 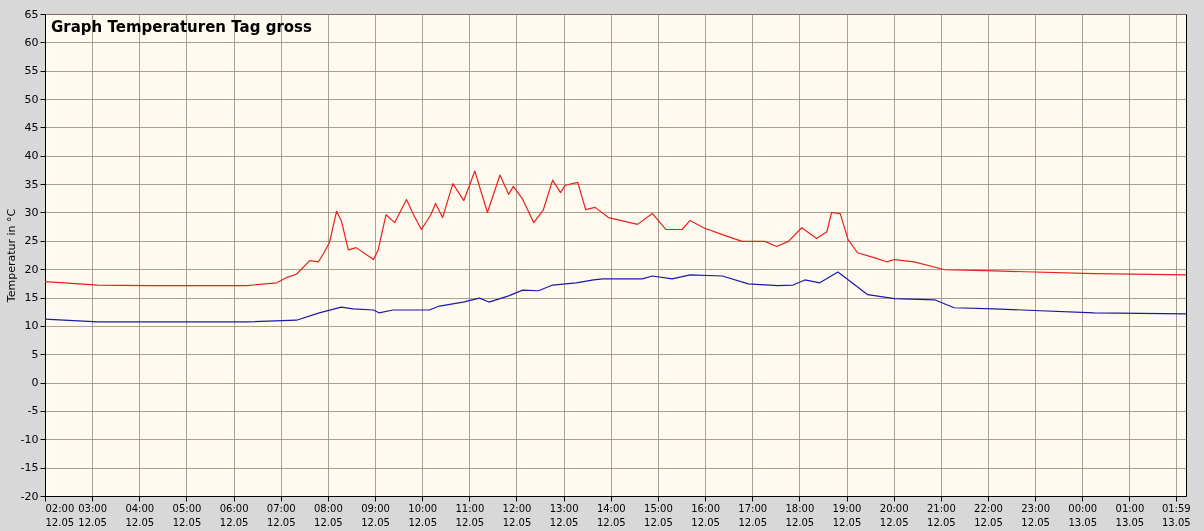 What do you see at coordinates (375, 515) in the screenshot?
I see `x-tick-label: 09:00 12.05` at bounding box center [375, 515].